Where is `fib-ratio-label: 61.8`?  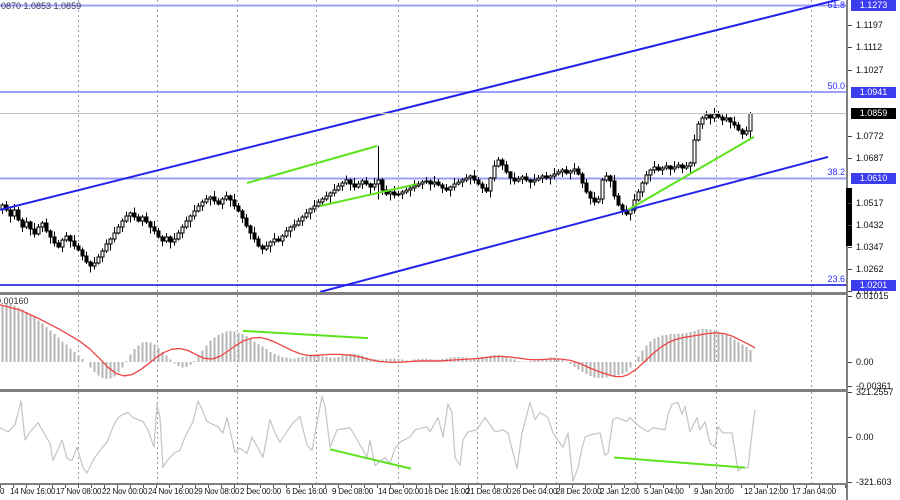 fib-ratio-label: 61.8 is located at coordinates (836, 5).